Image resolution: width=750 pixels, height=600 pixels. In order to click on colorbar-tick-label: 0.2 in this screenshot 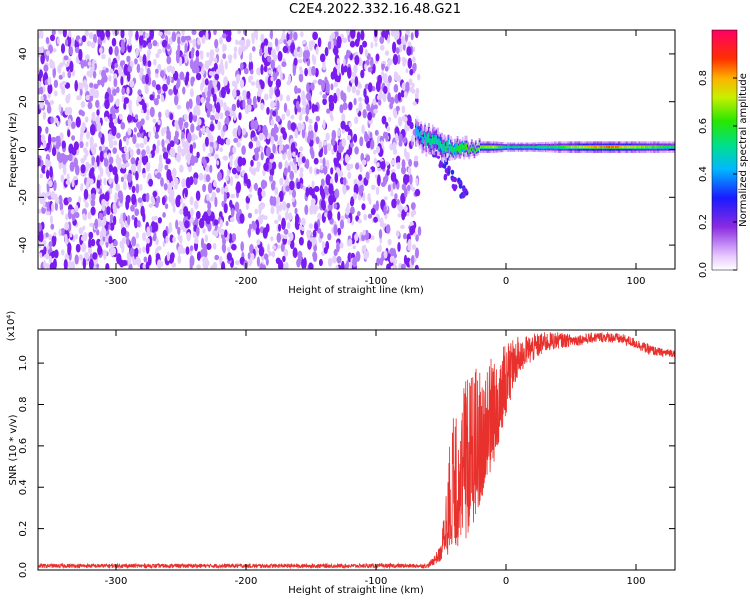, I will do `click(703, 222)`.